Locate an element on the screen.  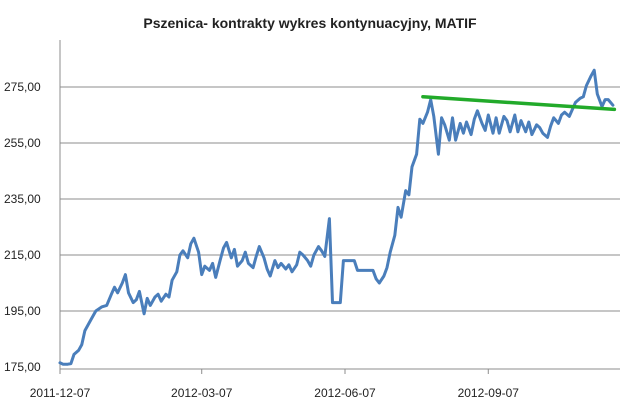
x-tick-label: 2012-03-07 is located at coordinates (202, 393).